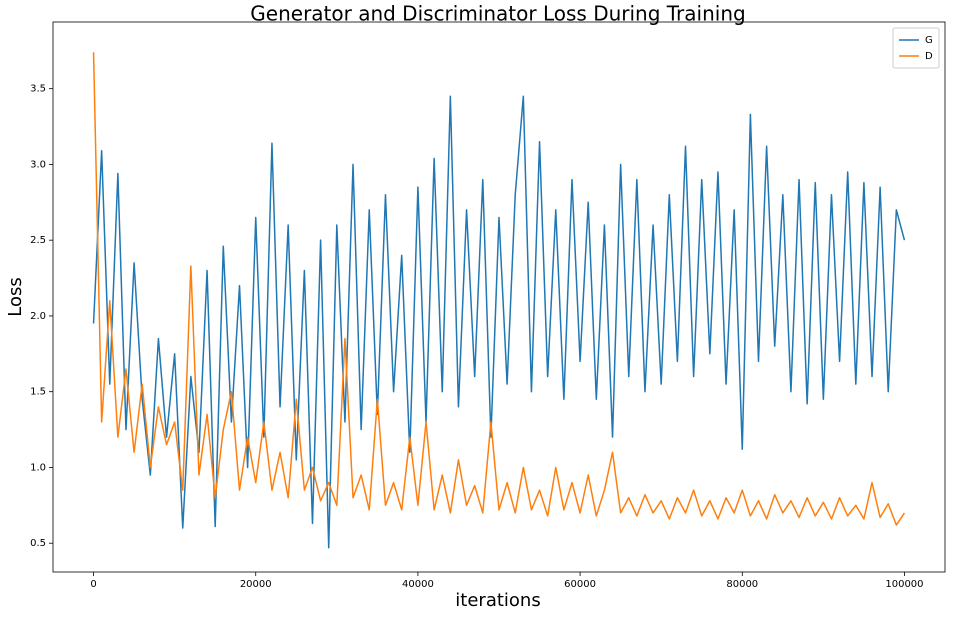 This screenshot has height=622, width=955. What do you see at coordinates (38, 89) in the screenshot?
I see `y-tick-label: 3.5` at bounding box center [38, 89].